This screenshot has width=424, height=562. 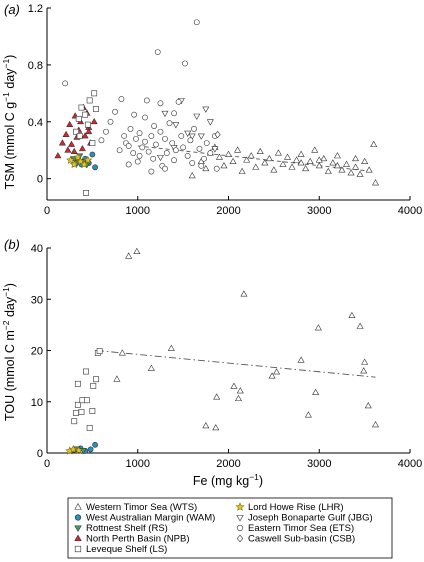 What do you see at coordinates (78, 538) in the screenshot?
I see `legend-marker-npb` at bounding box center [78, 538].